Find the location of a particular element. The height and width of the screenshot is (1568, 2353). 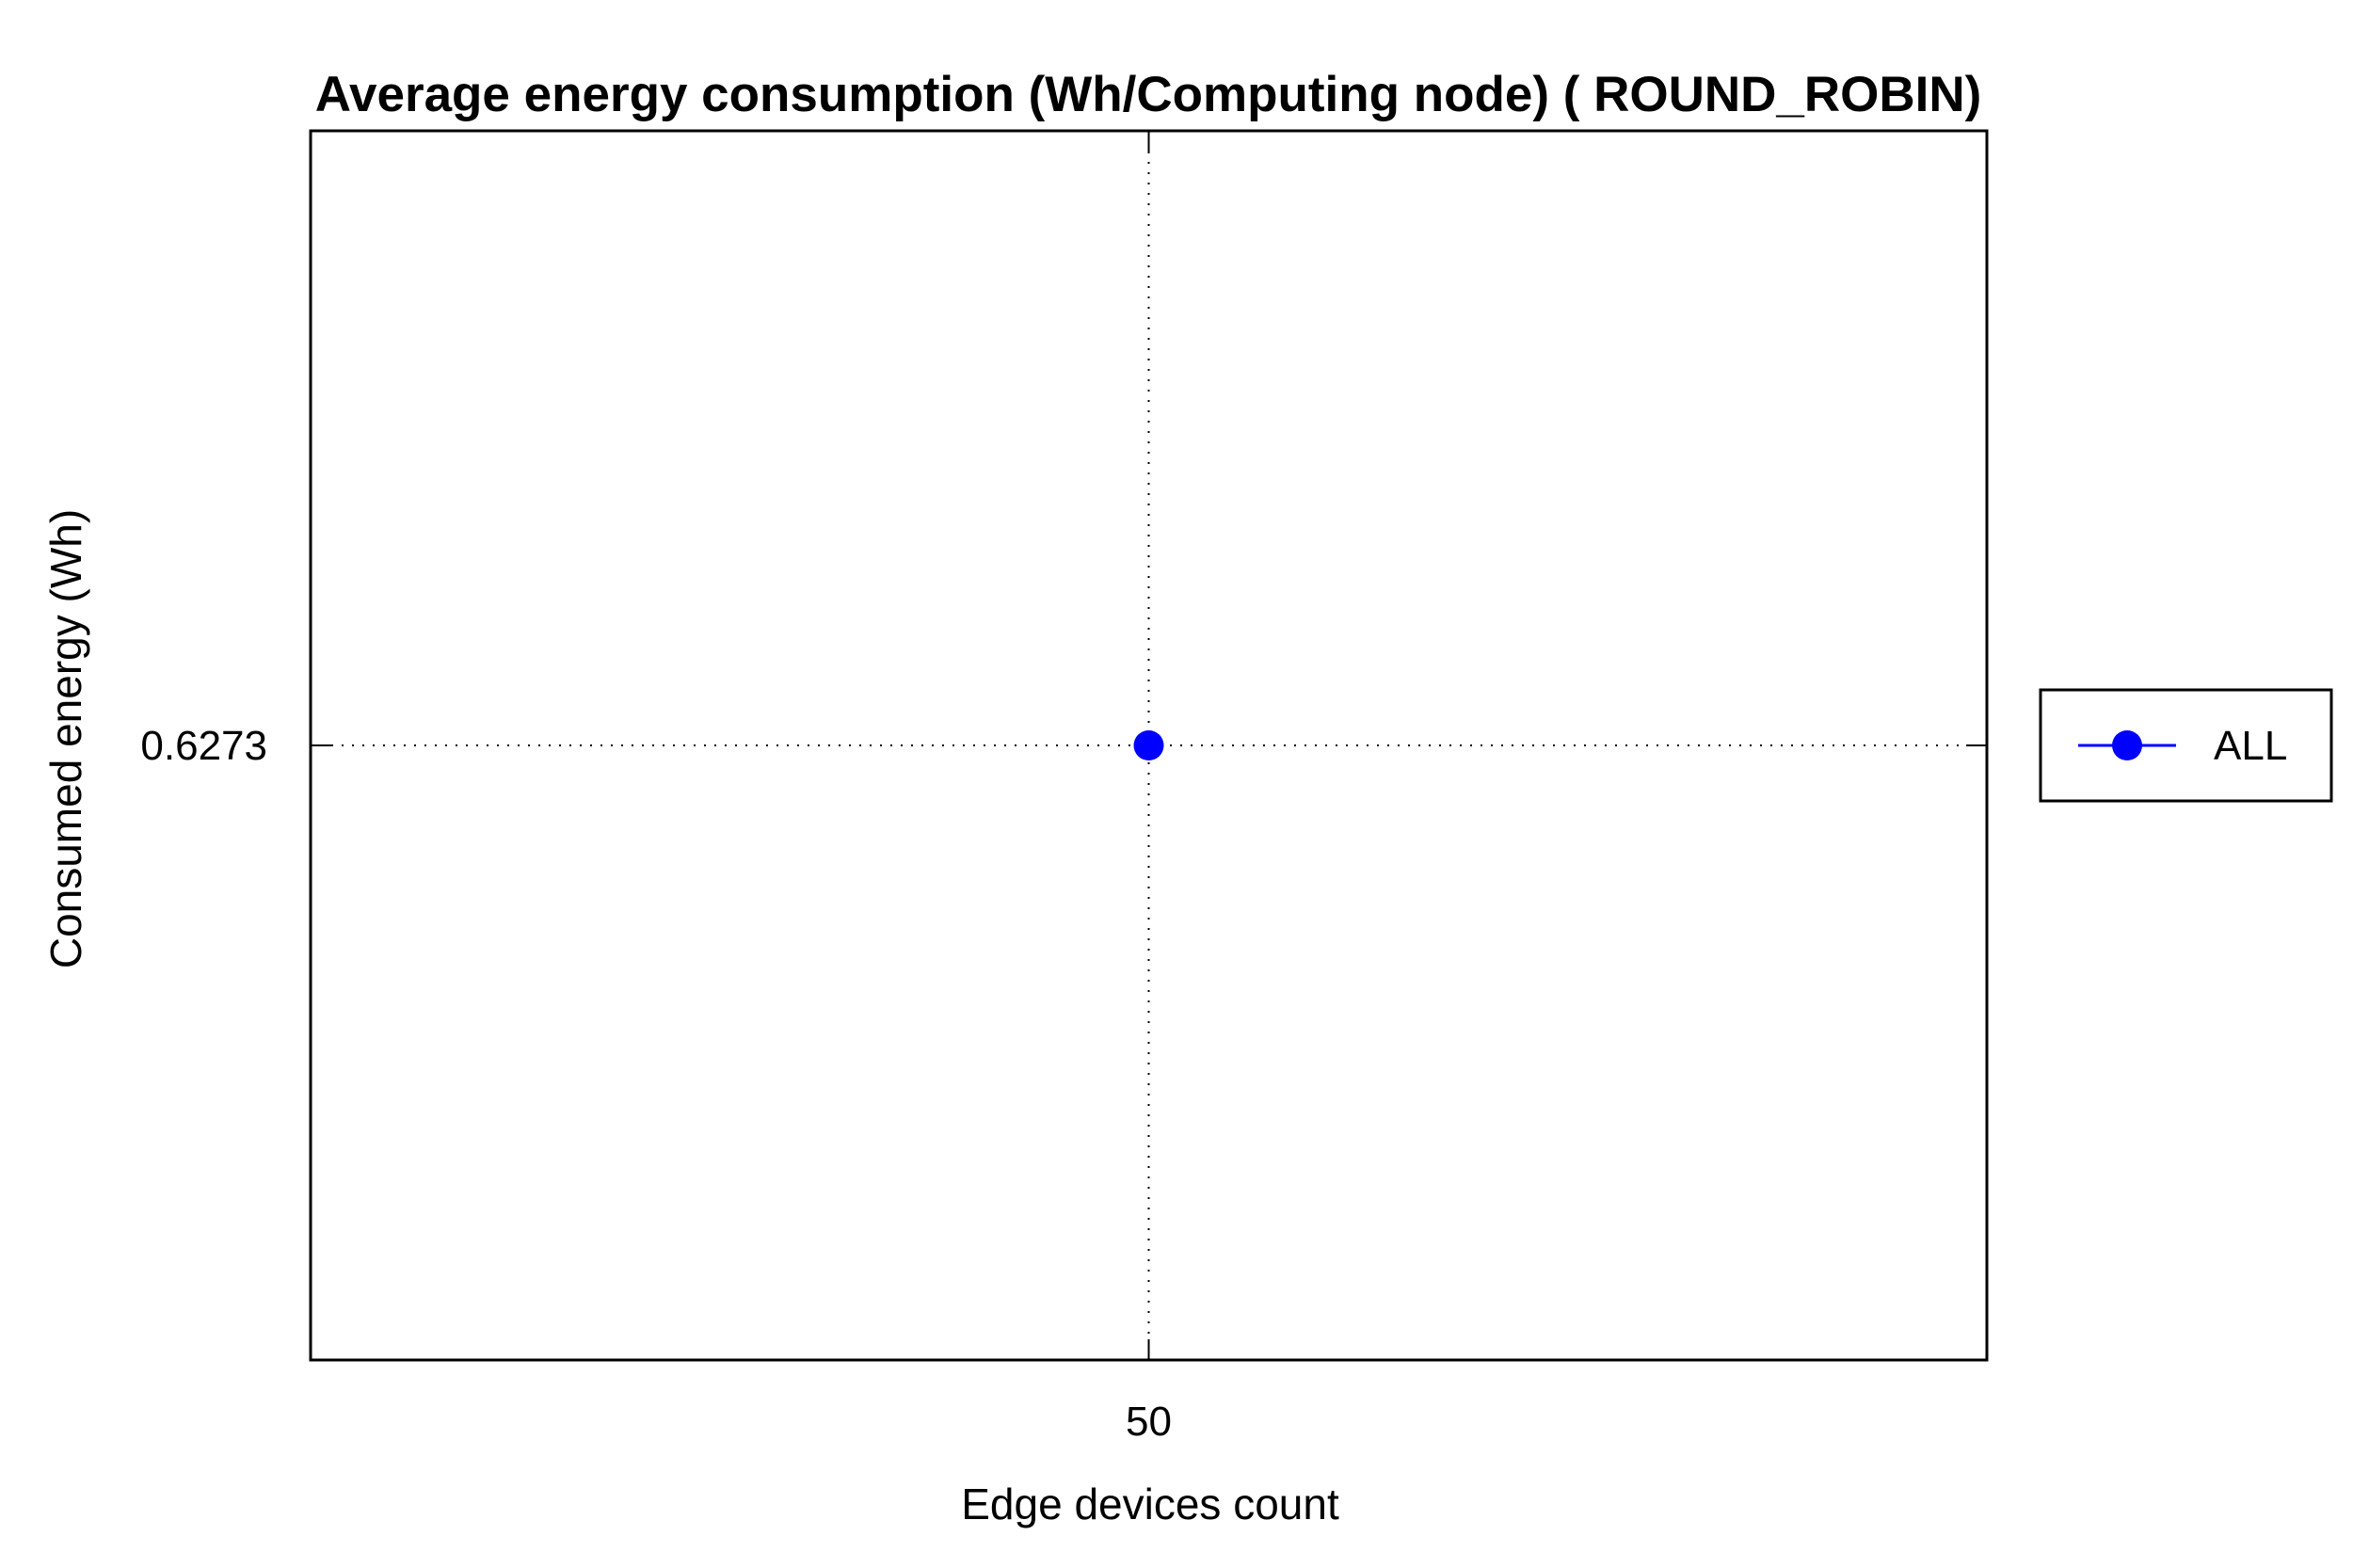

data-point is located at coordinates (1149, 745).